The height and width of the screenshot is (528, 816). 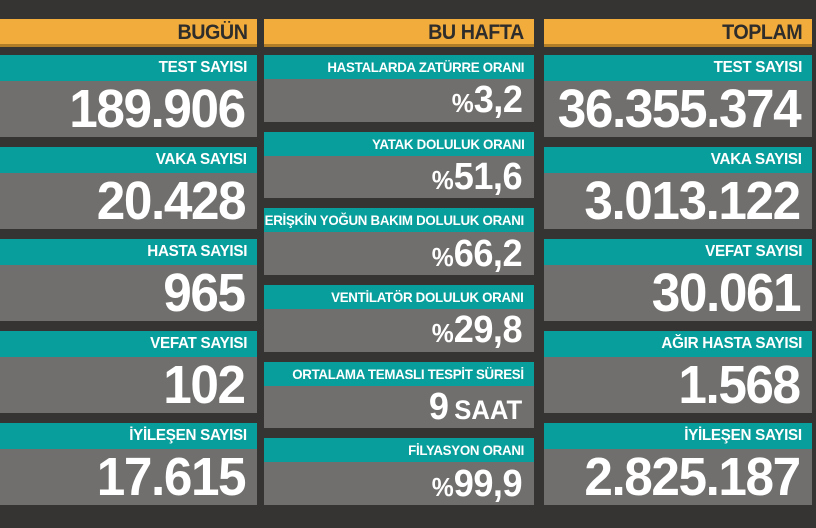 I want to click on stat-value-bar: %3,2, so click(x=399, y=100).